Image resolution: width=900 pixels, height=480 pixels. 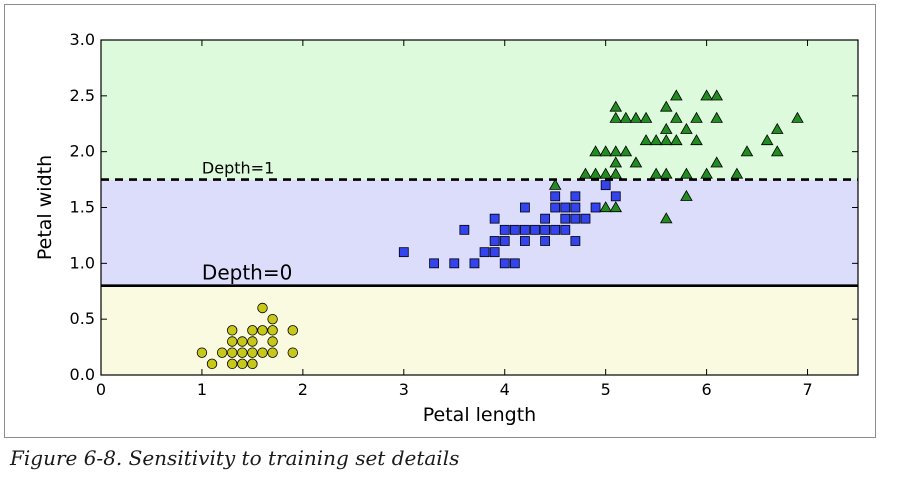 I want to click on x-tick-label: 2, so click(x=303, y=389).